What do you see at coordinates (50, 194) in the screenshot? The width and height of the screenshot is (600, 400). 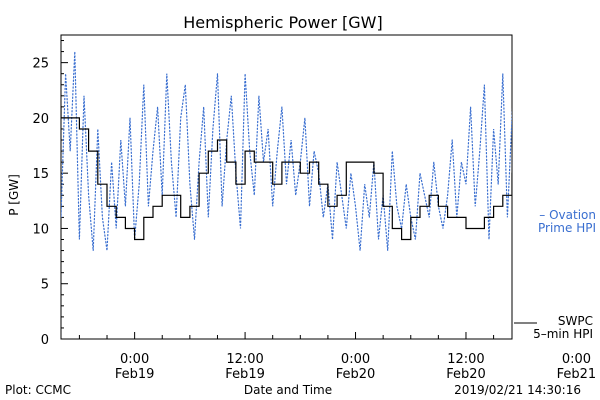 I see `y-axis: 0 5 10 15 20 25` at bounding box center [50, 194].